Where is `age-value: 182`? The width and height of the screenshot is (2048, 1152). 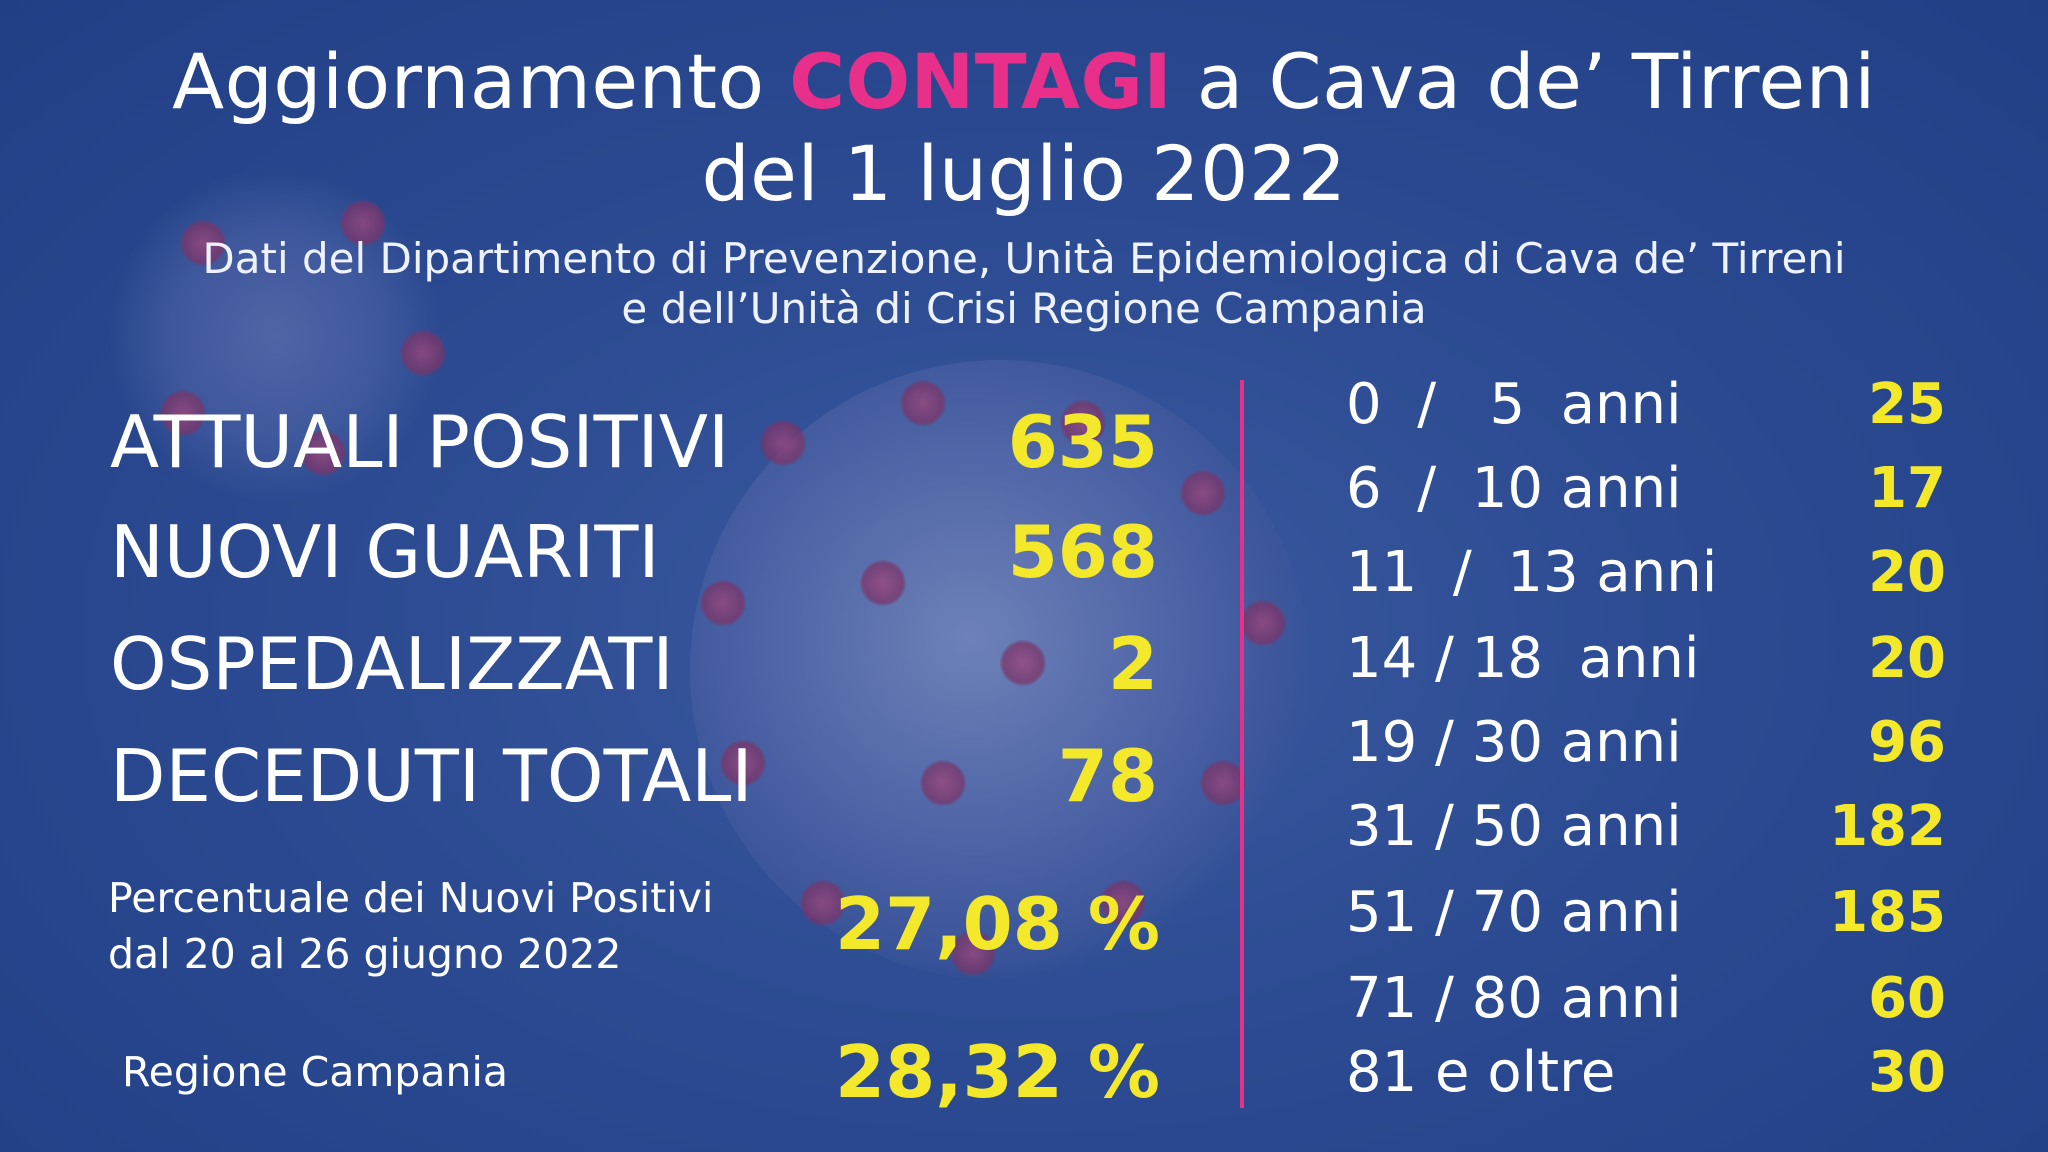
age-value: 182 is located at coordinates (1887, 826).